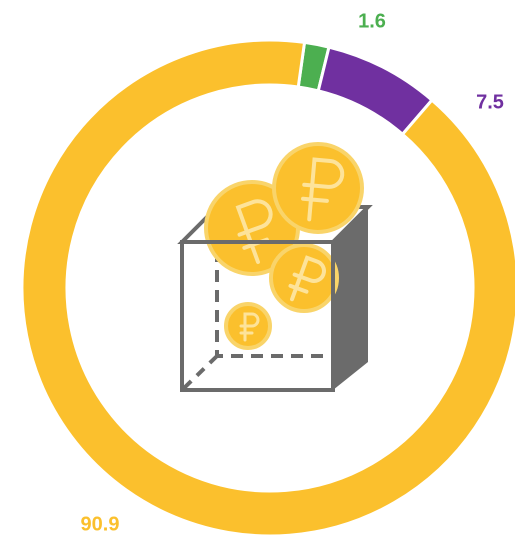  I want to click on cube-front, so click(257, 316).